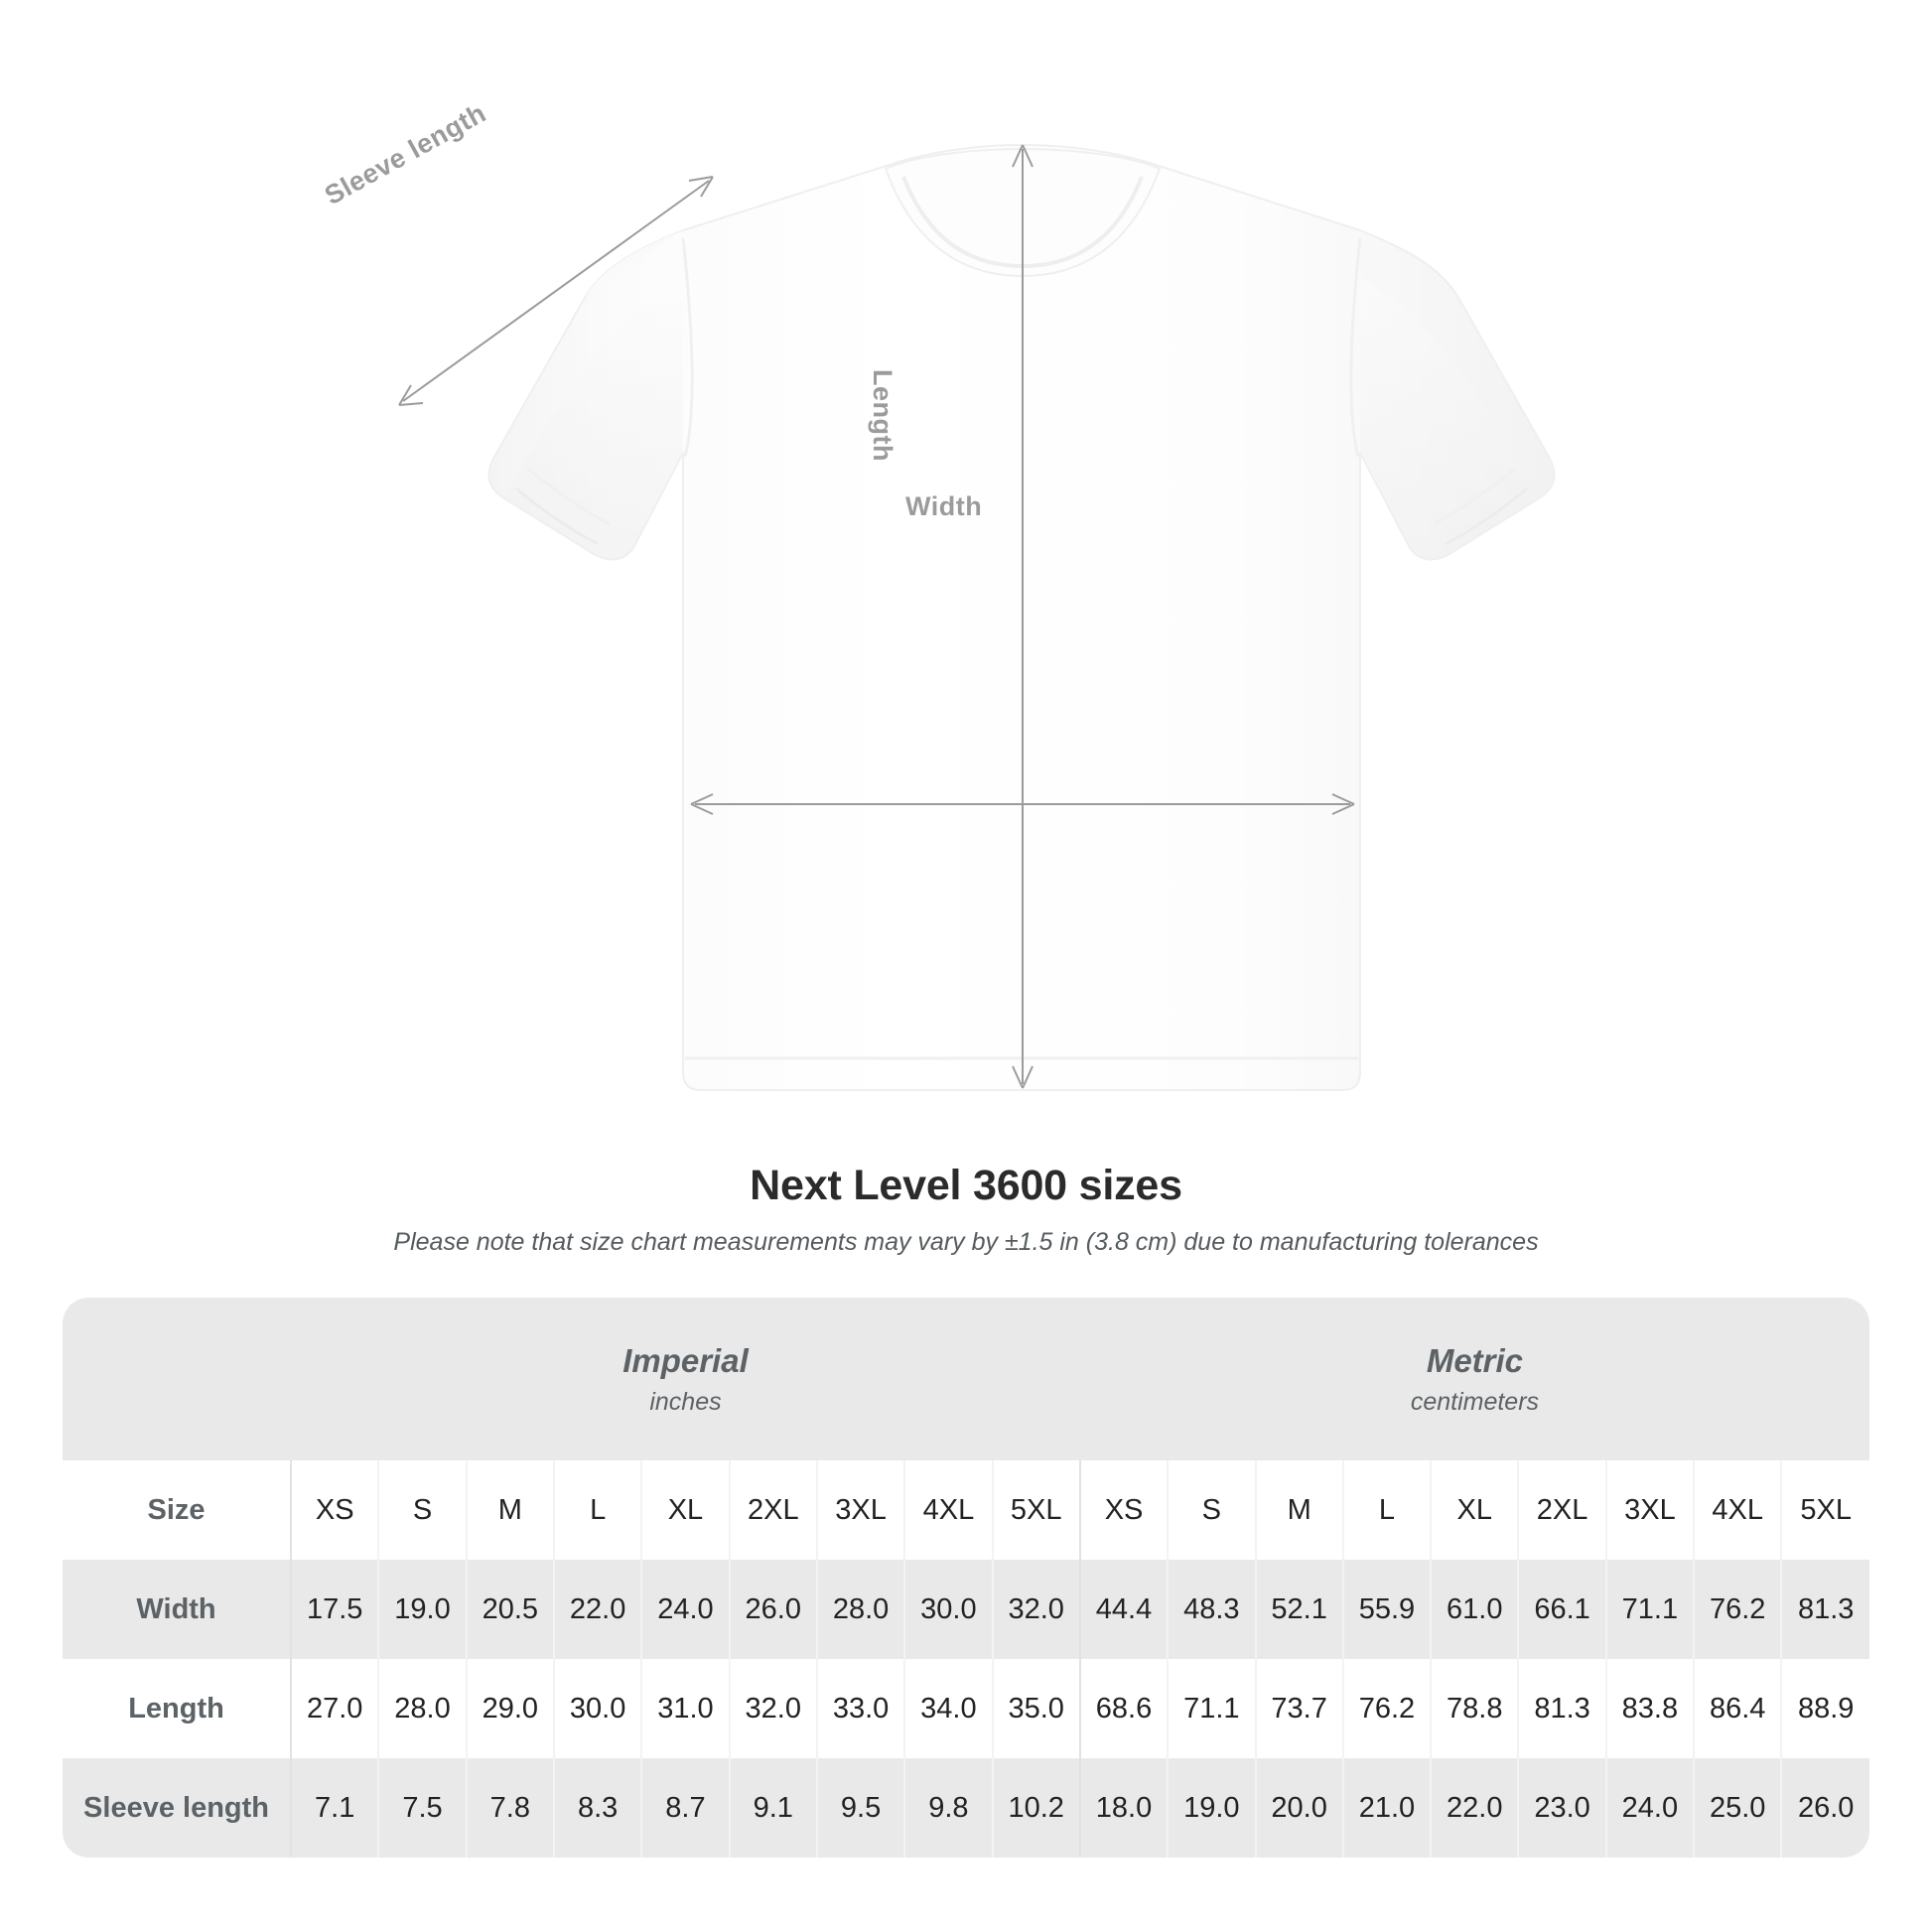 The image size is (1932, 1932). What do you see at coordinates (1738, 1808) in the screenshot?
I see `measurement-cell: 25.0` at bounding box center [1738, 1808].